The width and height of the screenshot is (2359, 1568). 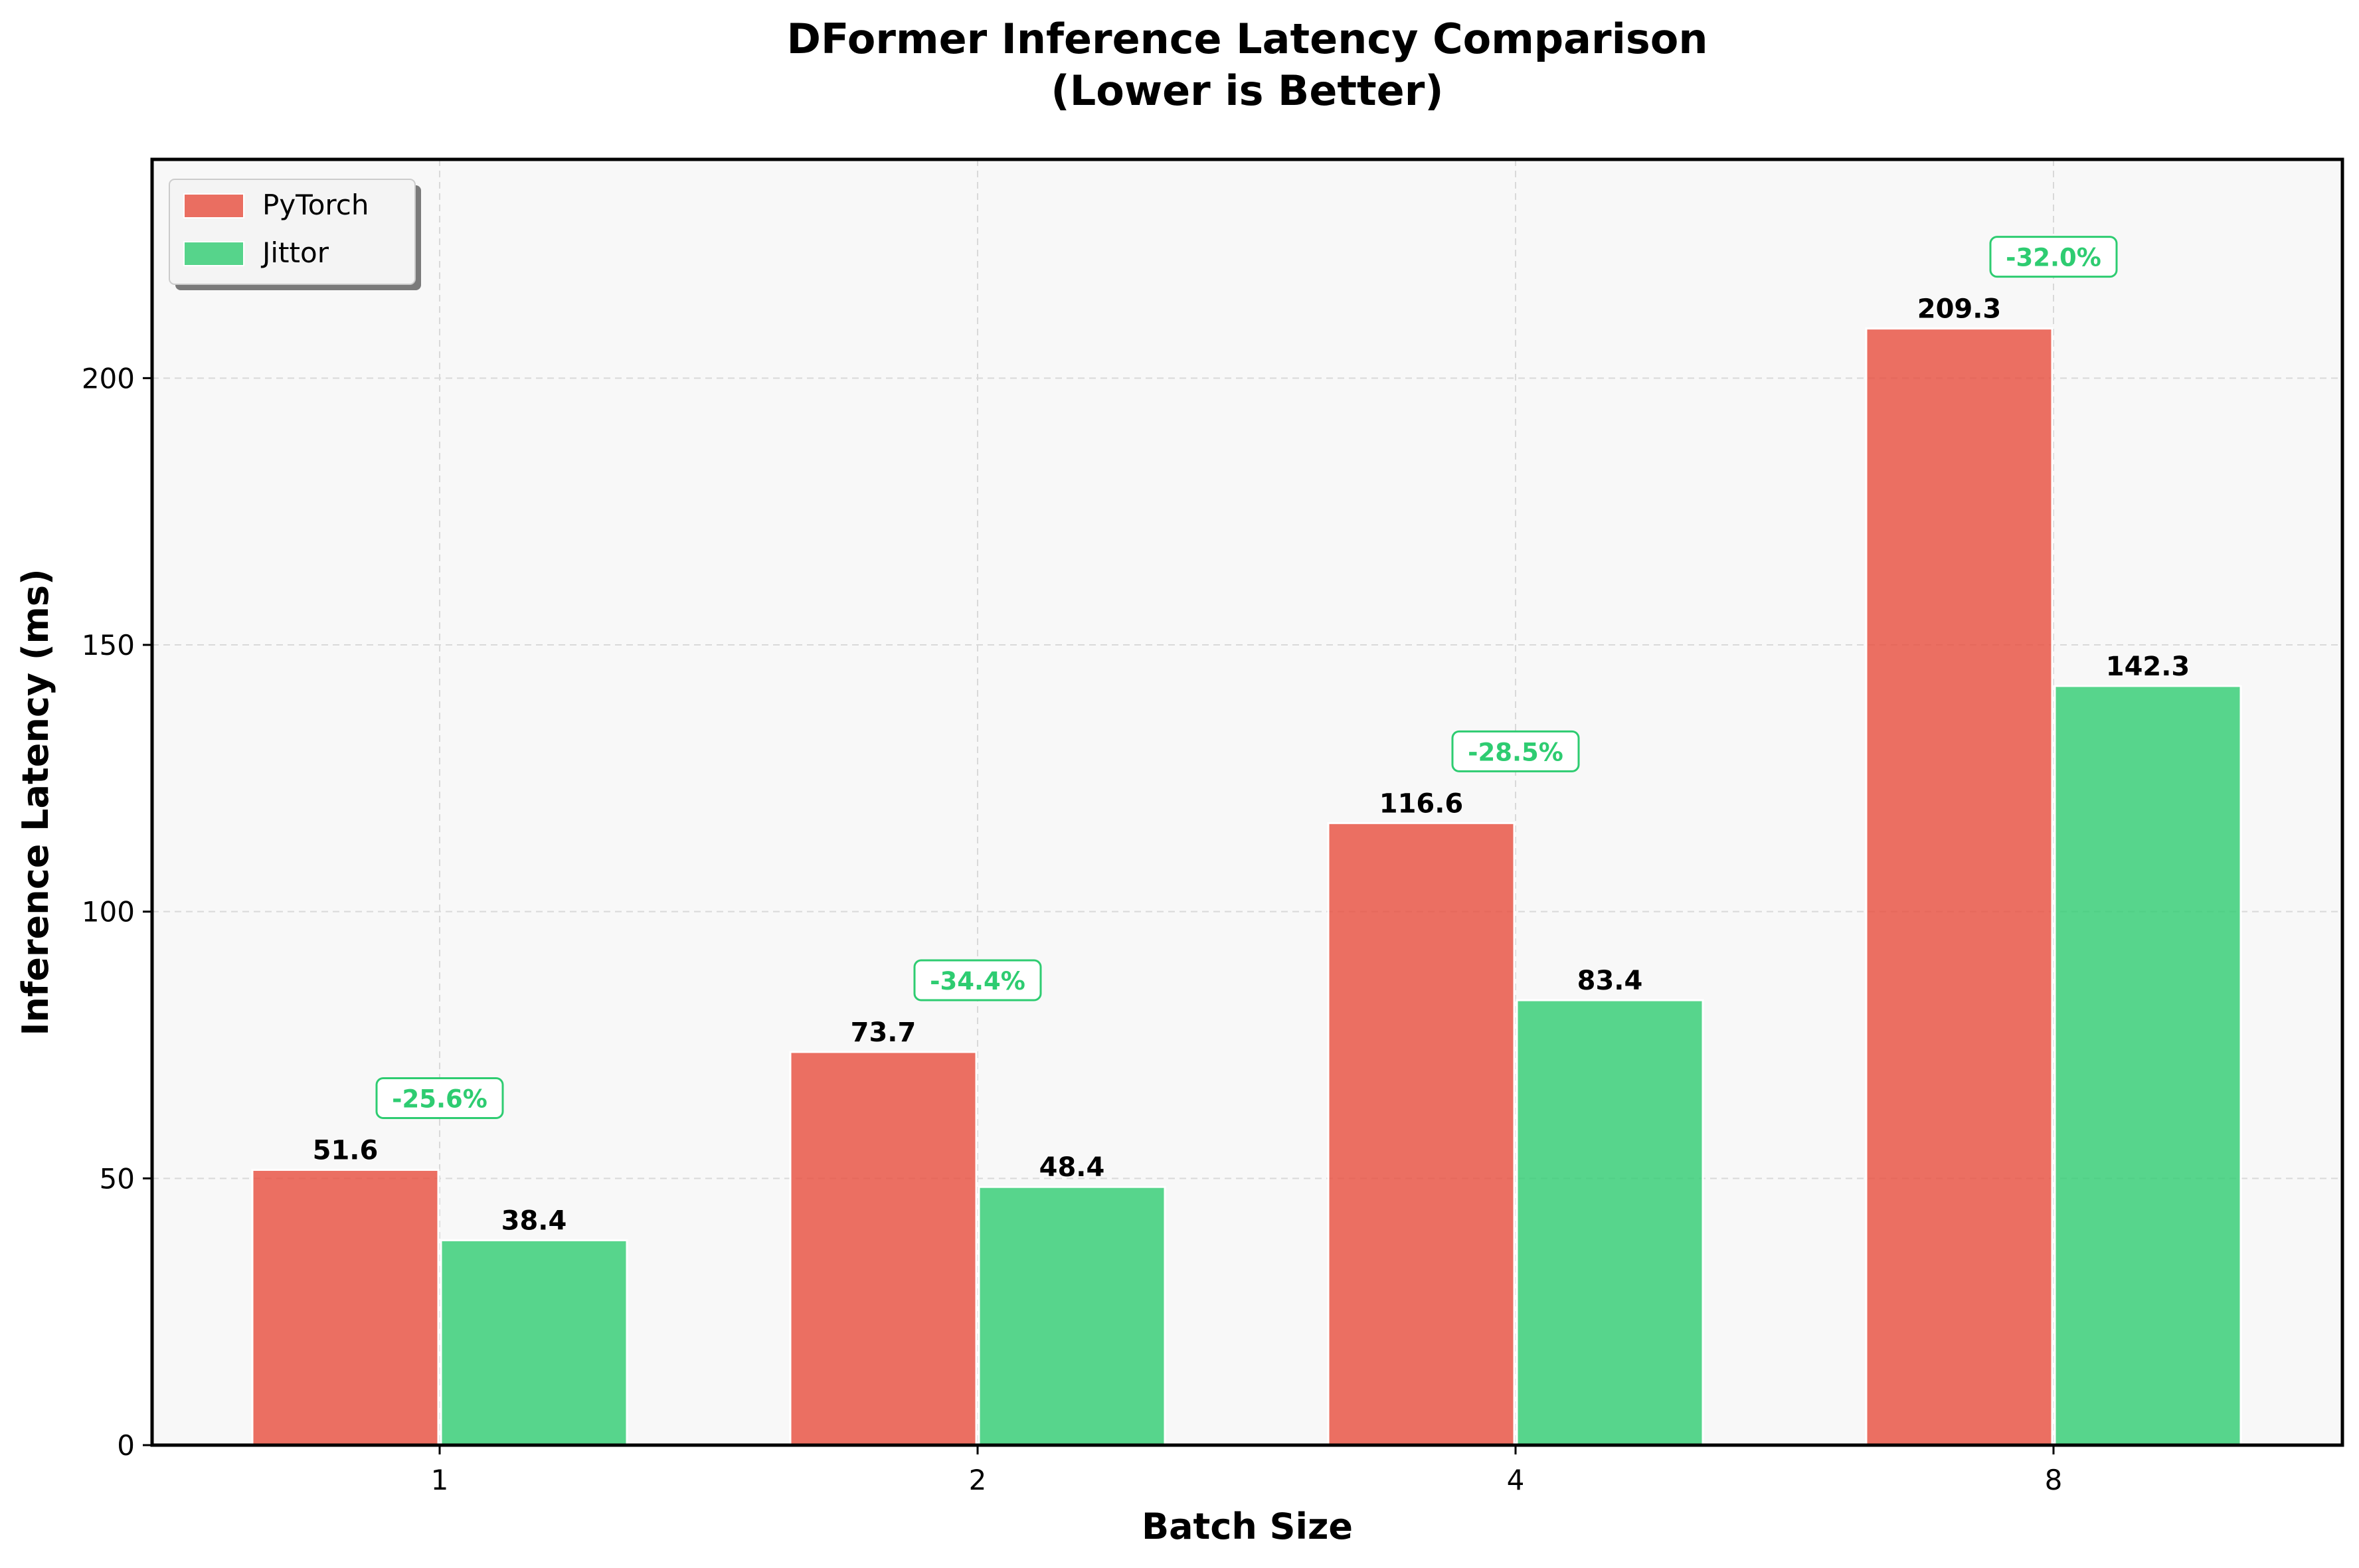 What do you see at coordinates (213, 253) in the screenshot?
I see `legend-swatch-jittor` at bounding box center [213, 253].